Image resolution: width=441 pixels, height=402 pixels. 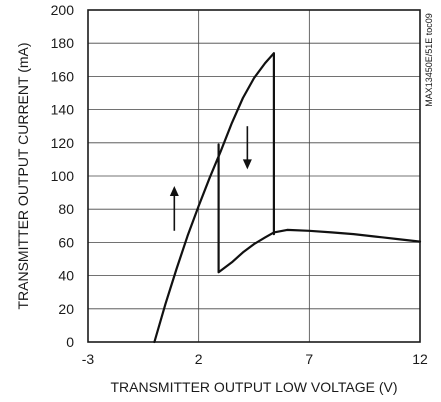 I want to click on y-tick-label: 120, so click(x=63, y=143).